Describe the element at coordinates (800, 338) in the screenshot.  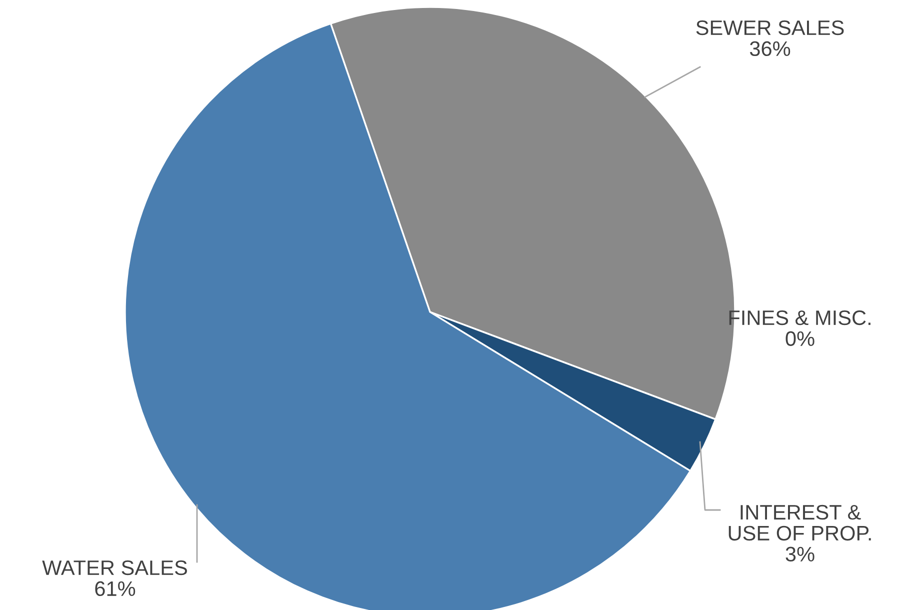
I see `text: 0%` at that location.